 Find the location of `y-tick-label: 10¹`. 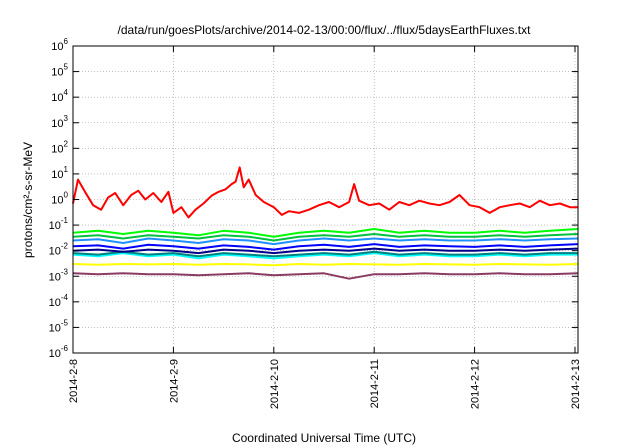

y-tick-label: 10¹ is located at coordinates (59, 173).